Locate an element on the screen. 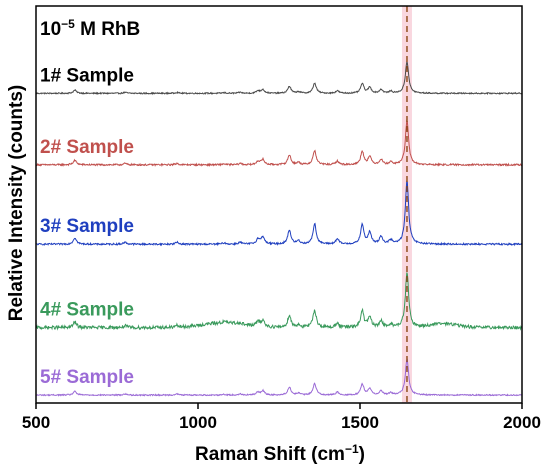 The width and height of the screenshot is (550, 468). x-tick-label: 2000 is located at coordinates (522, 422).